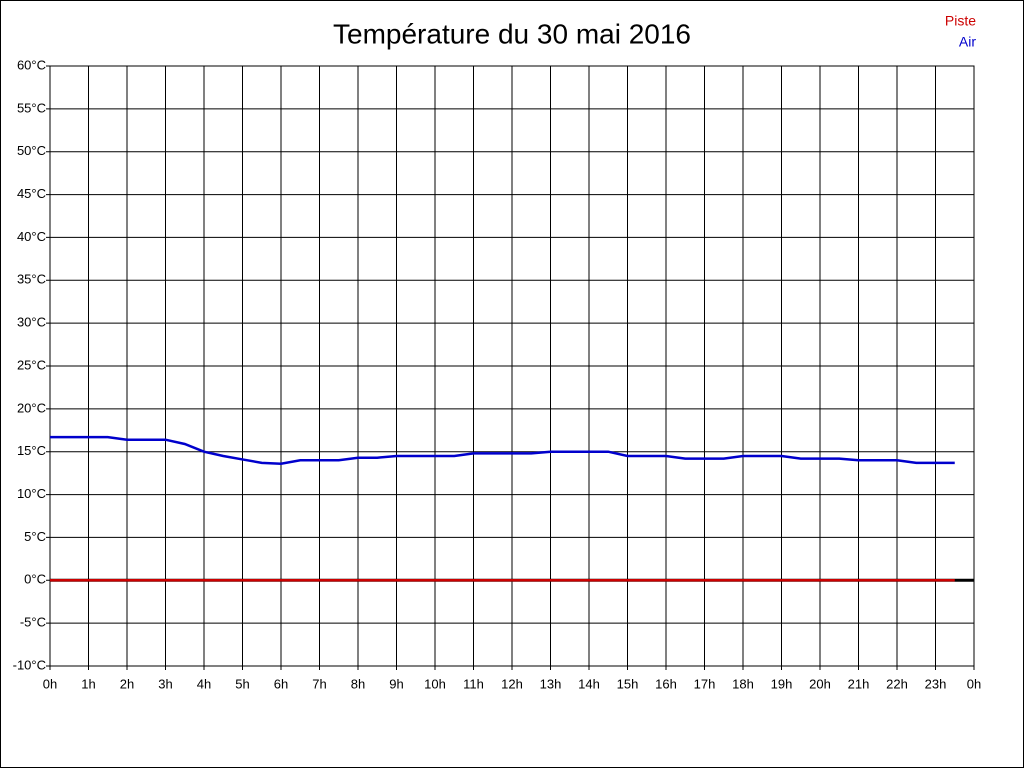 The image size is (1024, 768). What do you see at coordinates (31, 107) in the screenshot?
I see `y-tick-label: 55°C` at bounding box center [31, 107].